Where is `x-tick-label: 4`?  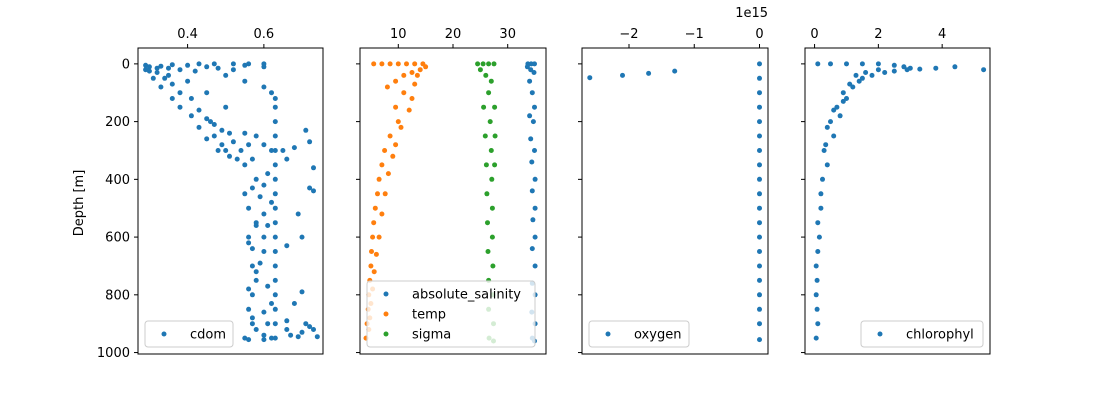 x-tick-label: 4 is located at coordinates (942, 34).